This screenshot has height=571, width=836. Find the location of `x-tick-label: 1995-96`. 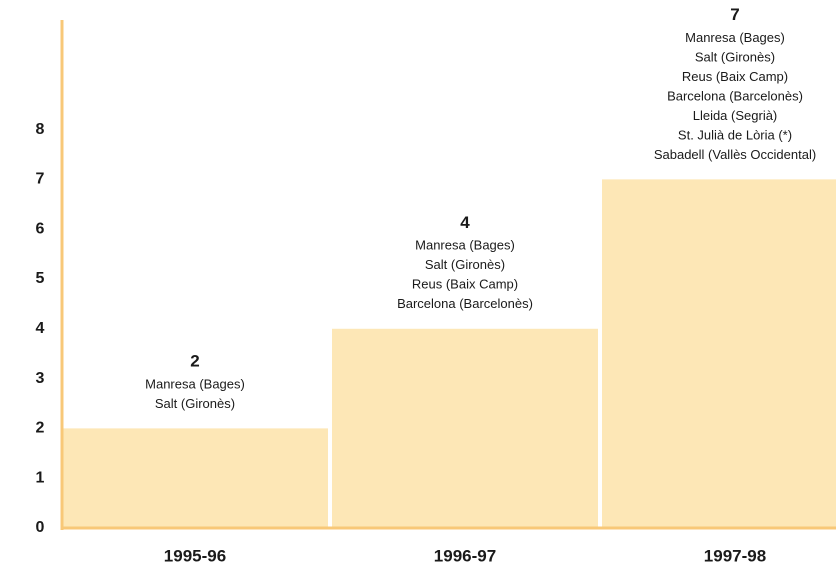

x-tick-label: 1995-96 is located at coordinates (195, 555).